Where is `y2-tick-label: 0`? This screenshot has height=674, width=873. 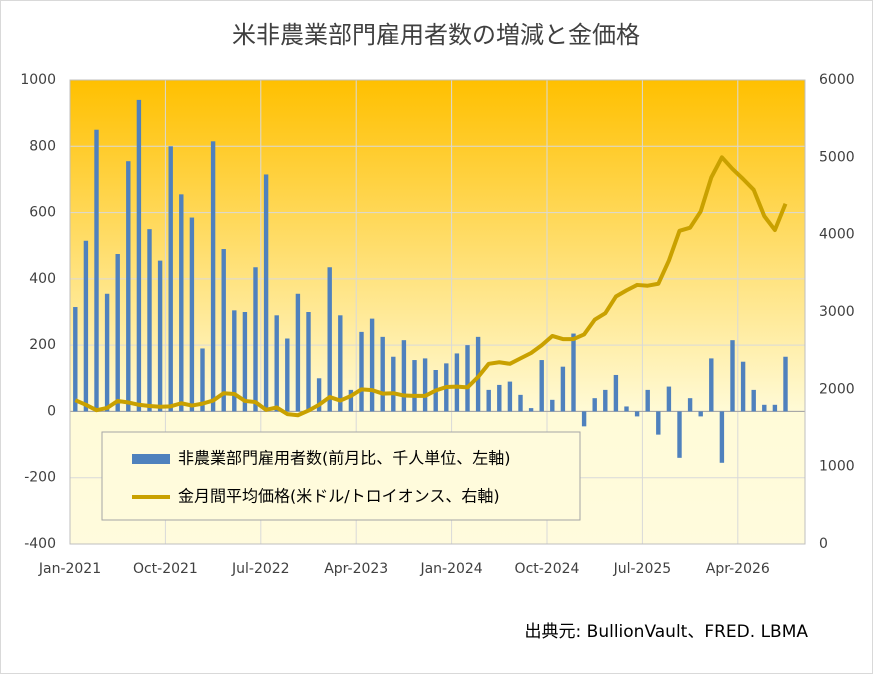 y2-tick-label: 0 is located at coordinates (823, 544).